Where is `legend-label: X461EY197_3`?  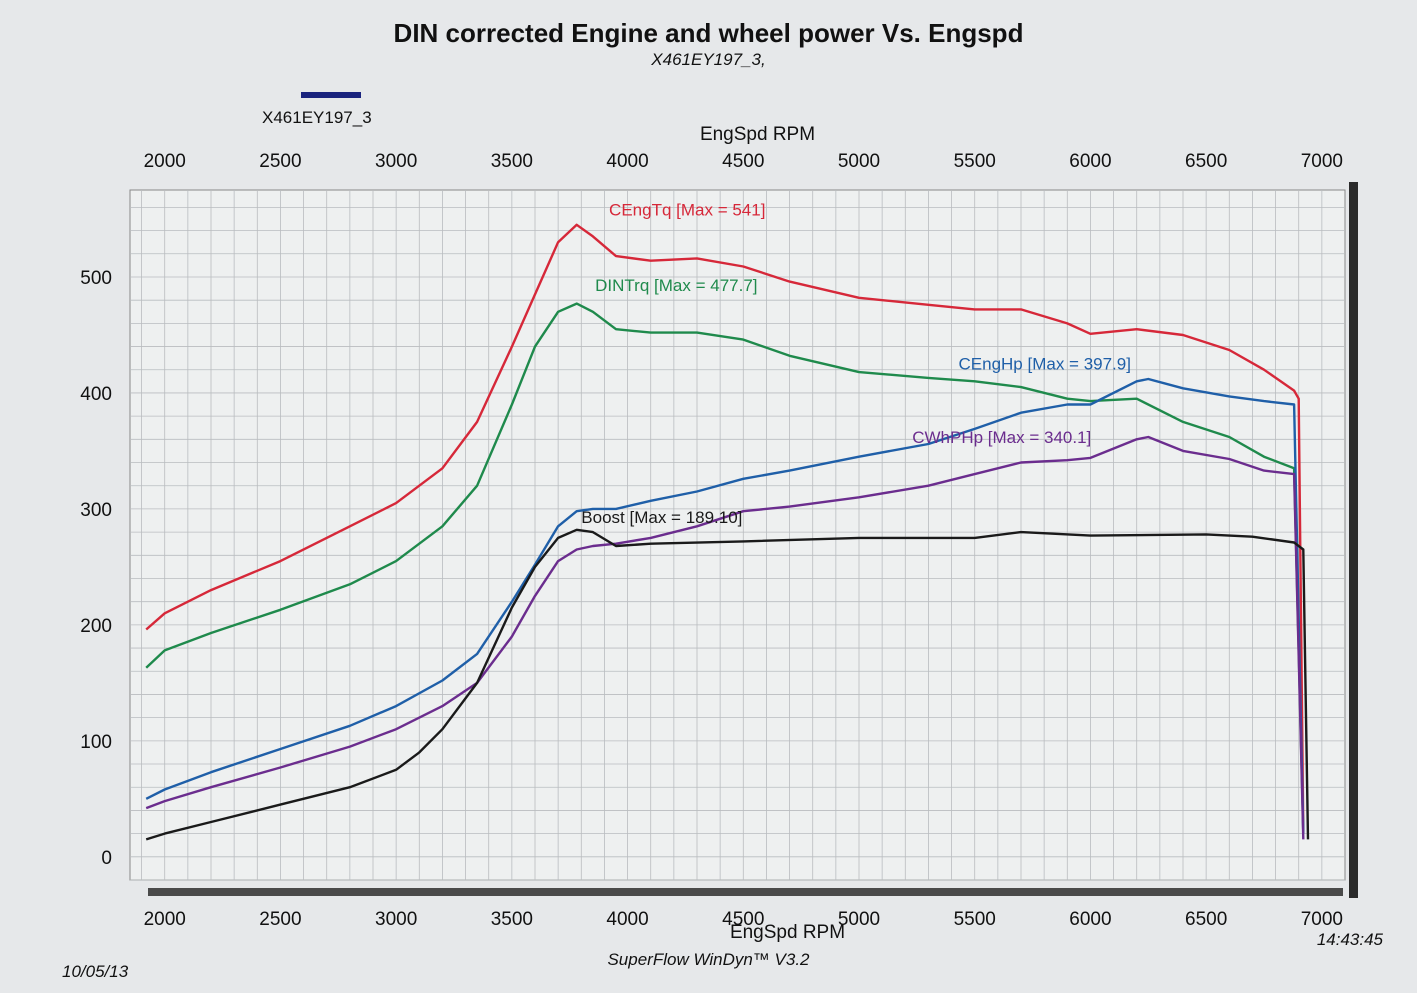
legend-label: X461EY197_3 is located at coordinates (317, 117).